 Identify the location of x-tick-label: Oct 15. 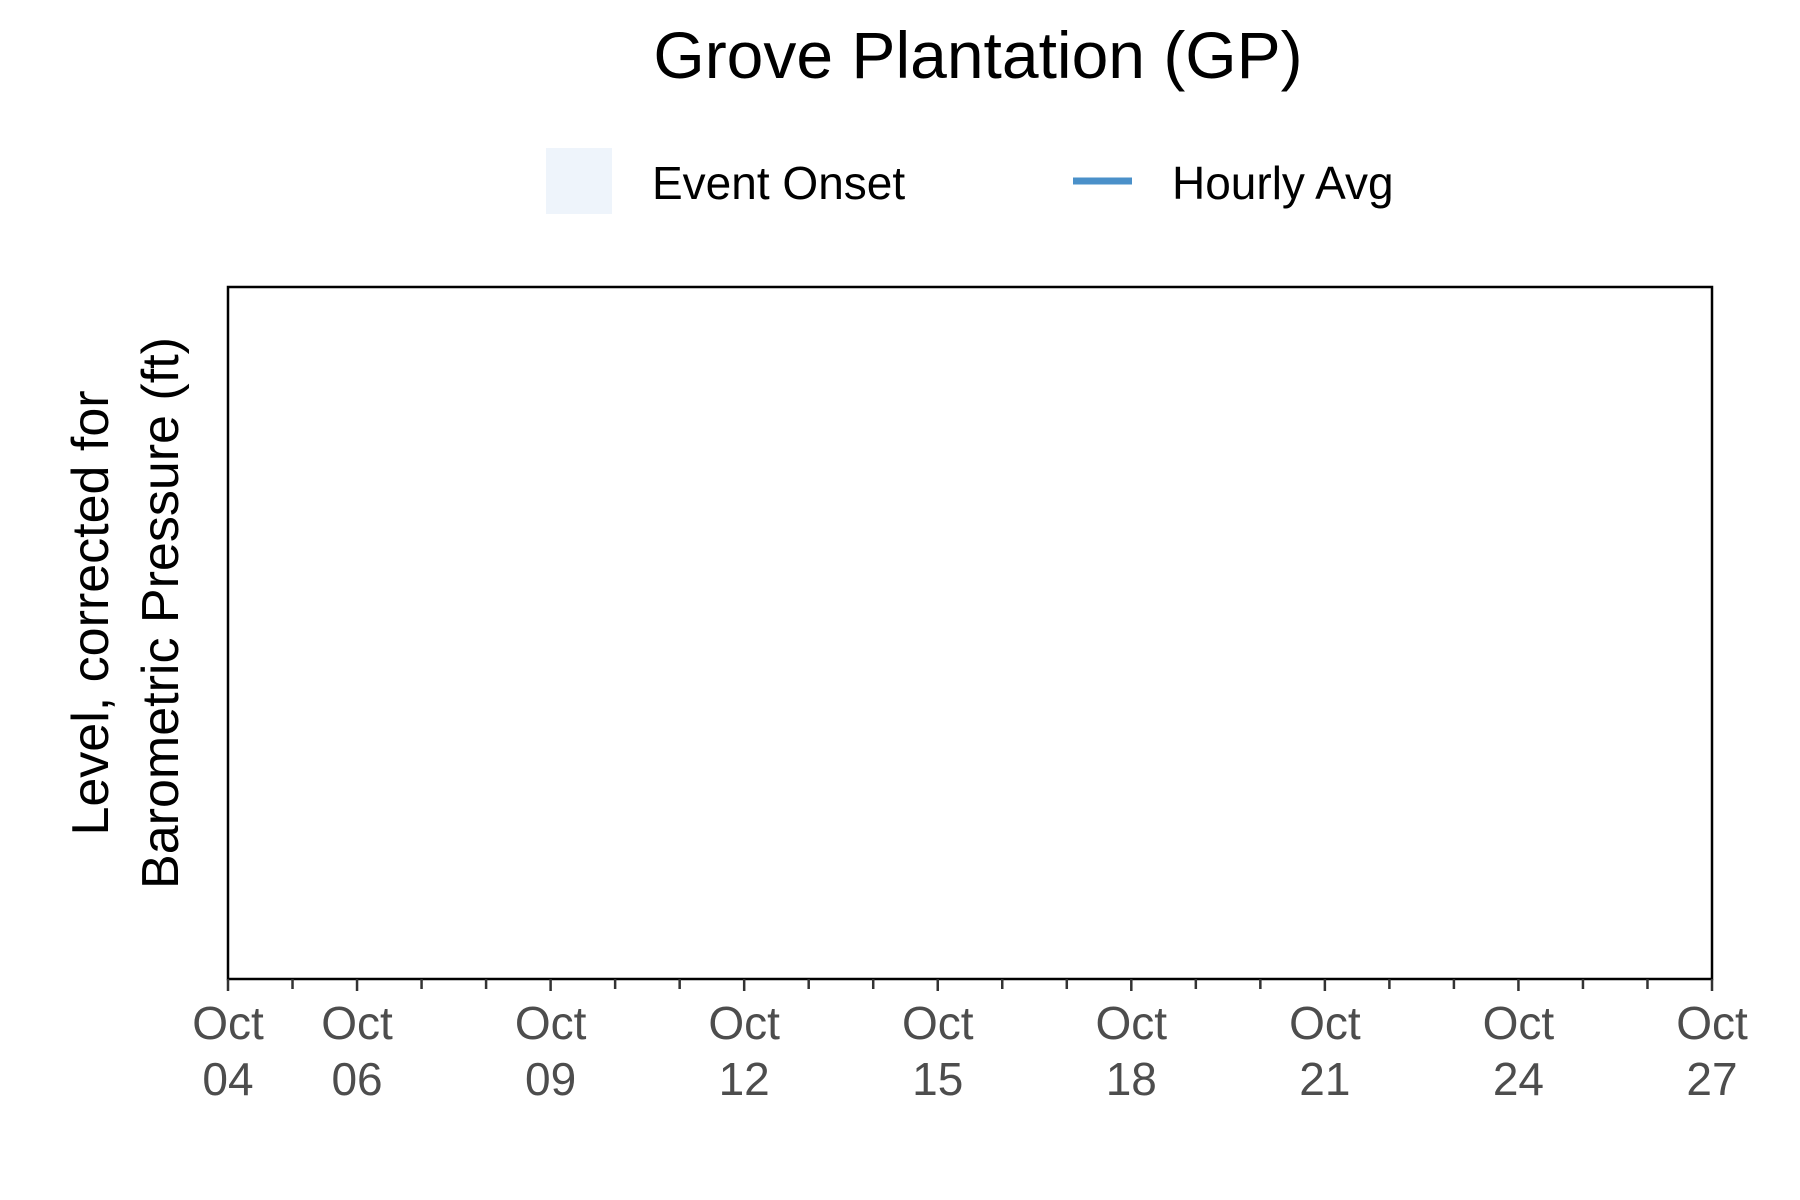
(938, 1051).